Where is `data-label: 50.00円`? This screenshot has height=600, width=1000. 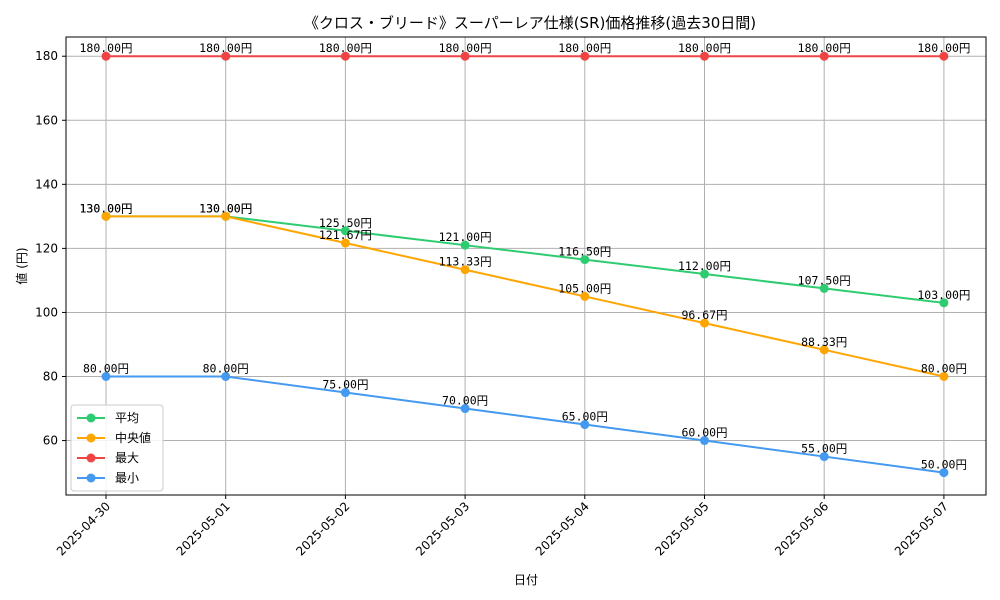
data-label: 50.00円 is located at coordinates (944, 465).